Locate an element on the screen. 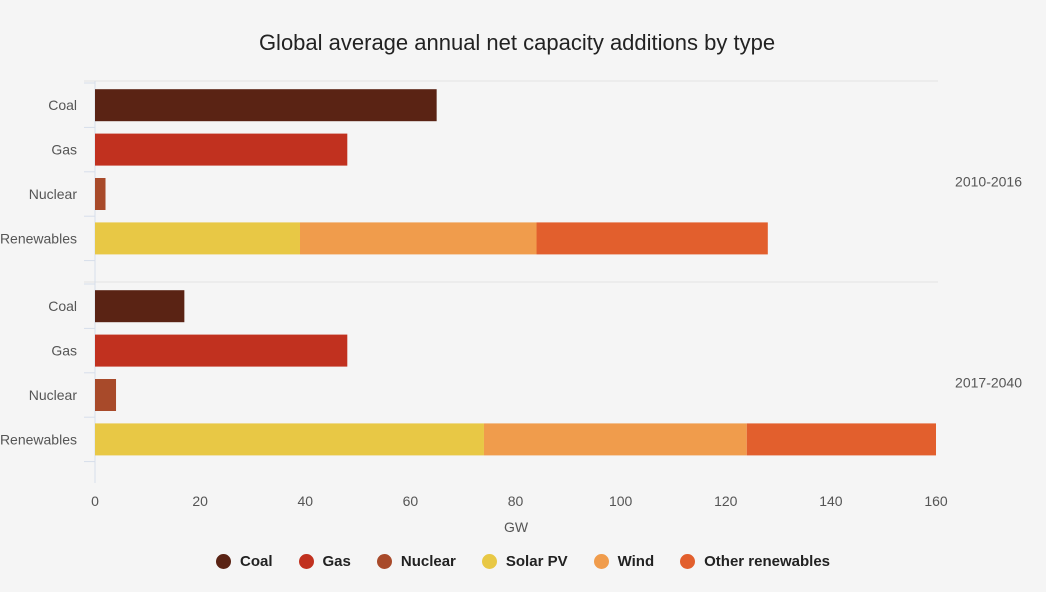  legend-item-gas: Gas is located at coordinates (324, 561).